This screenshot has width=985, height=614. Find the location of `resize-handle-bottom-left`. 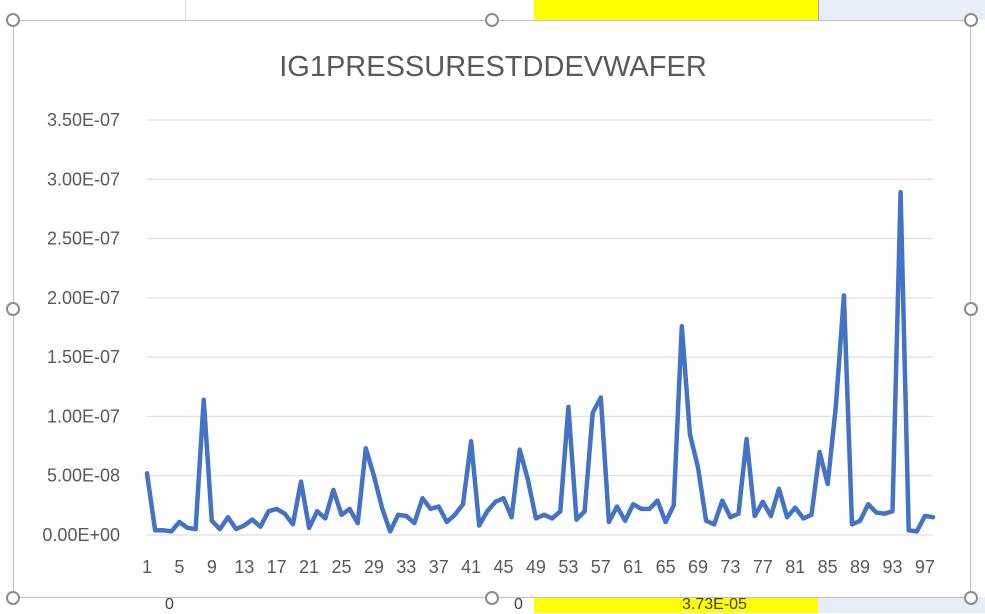

resize-handle-bottom-left is located at coordinates (13, 598).